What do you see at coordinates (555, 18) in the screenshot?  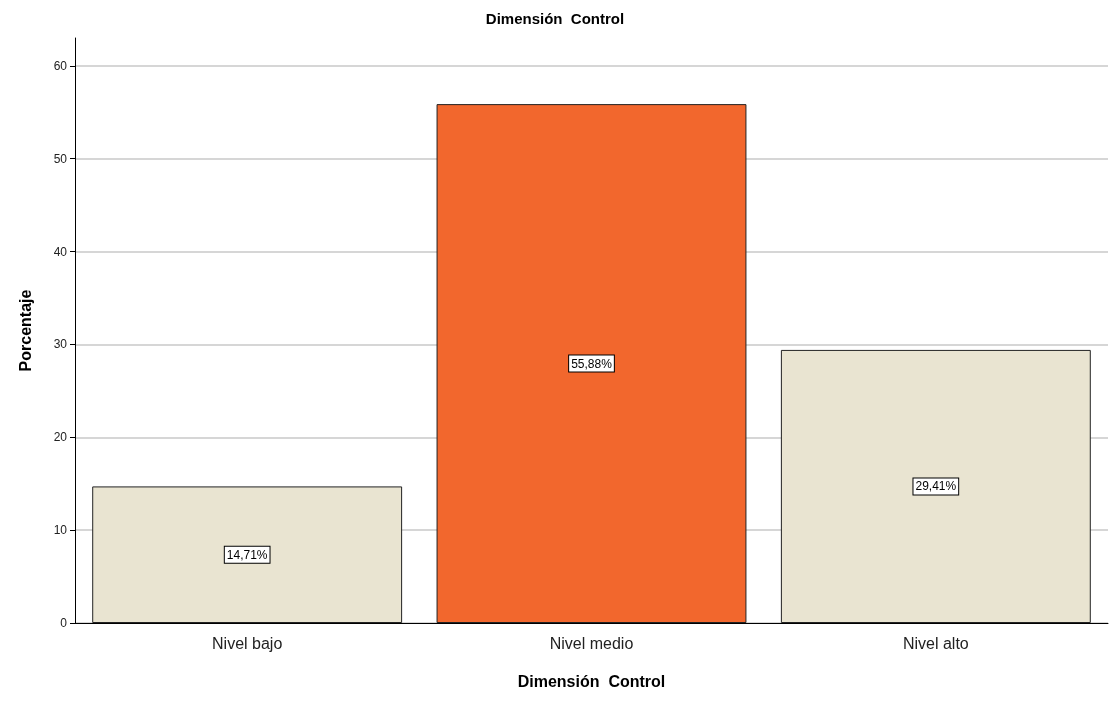 I see `chart-title: Dimensión Control` at bounding box center [555, 18].